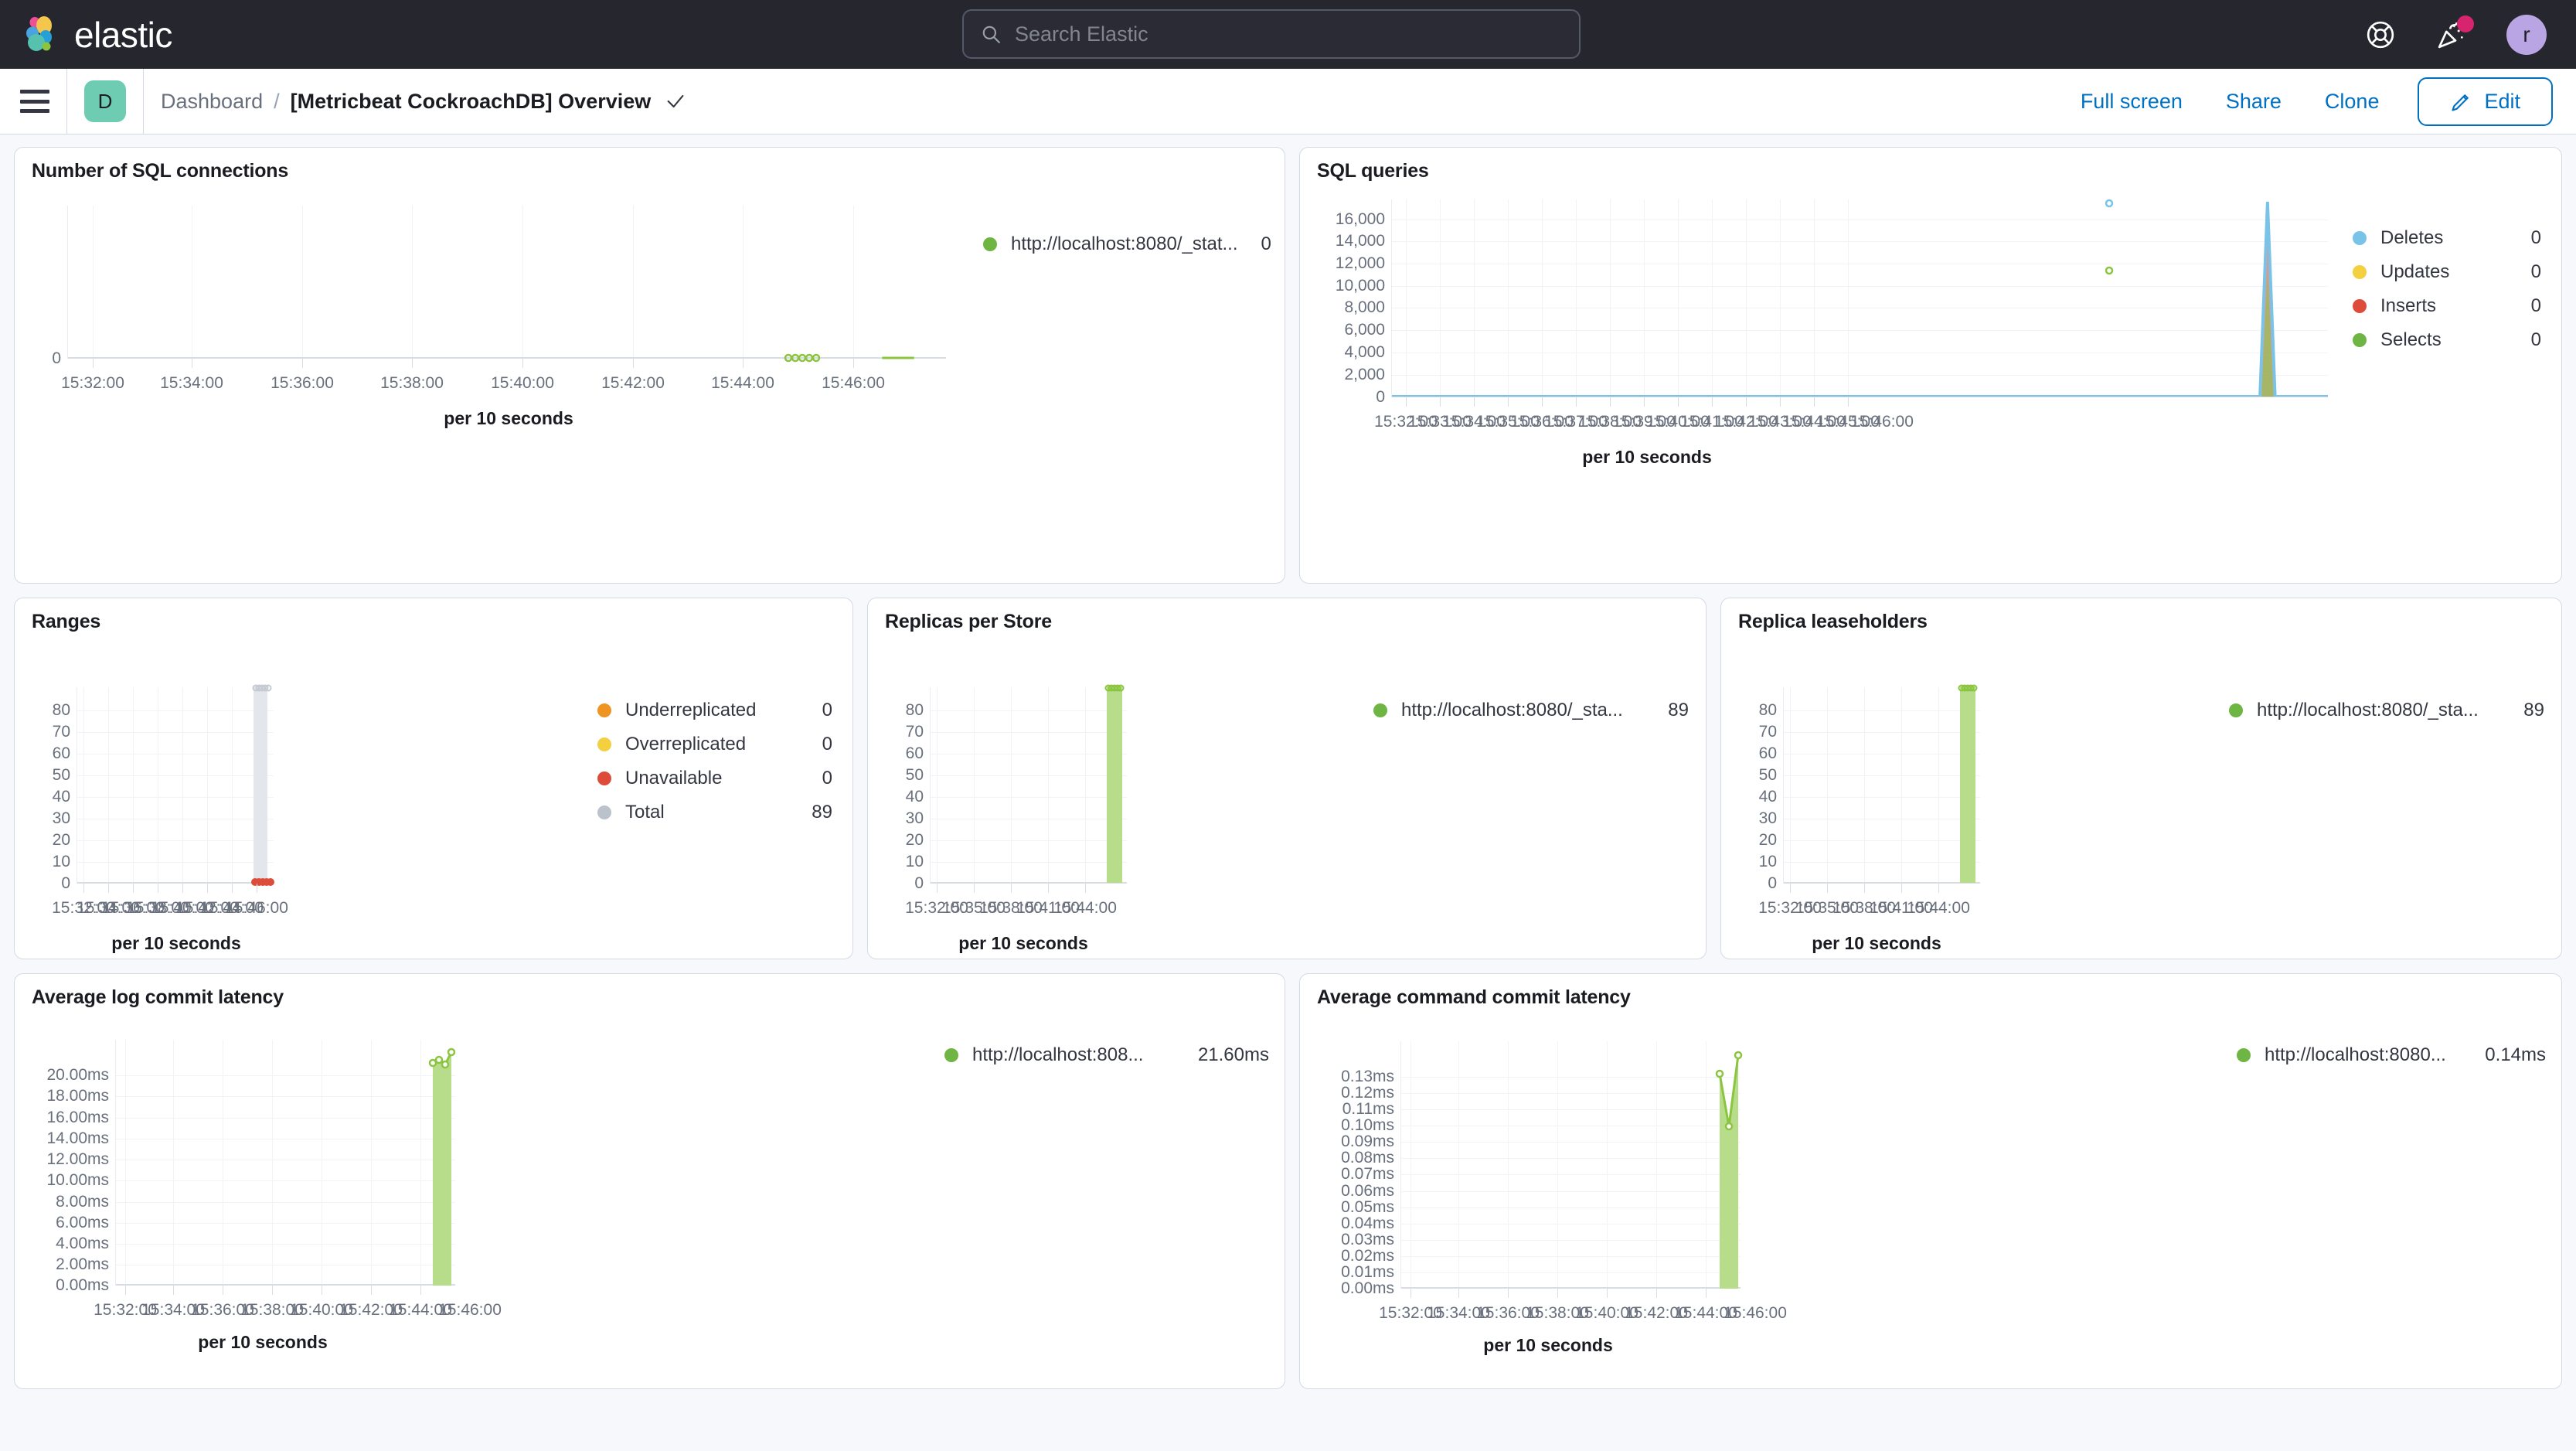 This screenshot has width=2576, height=1451. Describe the element at coordinates (2502, 101) in the screenshot. I see `edit-button-label: Edit` at that location.